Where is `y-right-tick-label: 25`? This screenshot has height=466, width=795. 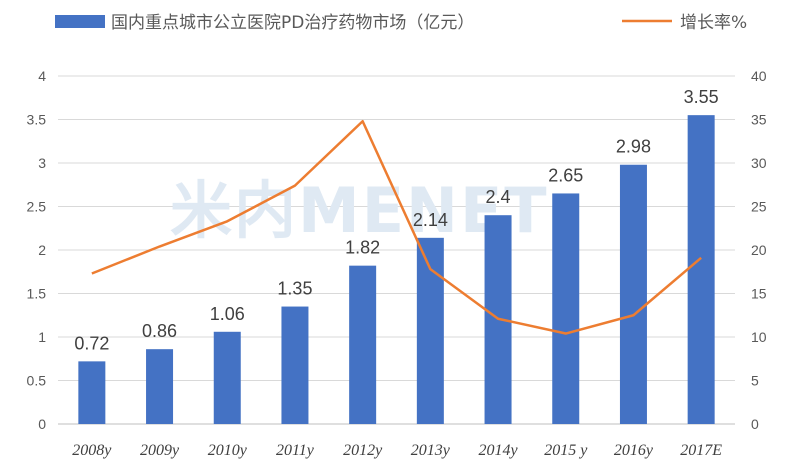
y-right-tick-label: 25 is located at coordinates (759, 207).